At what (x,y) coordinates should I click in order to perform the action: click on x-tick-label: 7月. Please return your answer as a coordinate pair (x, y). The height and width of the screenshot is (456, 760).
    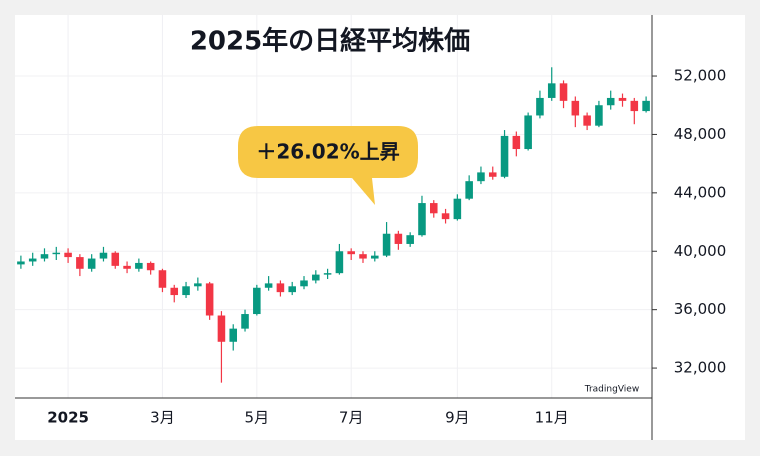
    Looking at the image, I should click on (351, 418).